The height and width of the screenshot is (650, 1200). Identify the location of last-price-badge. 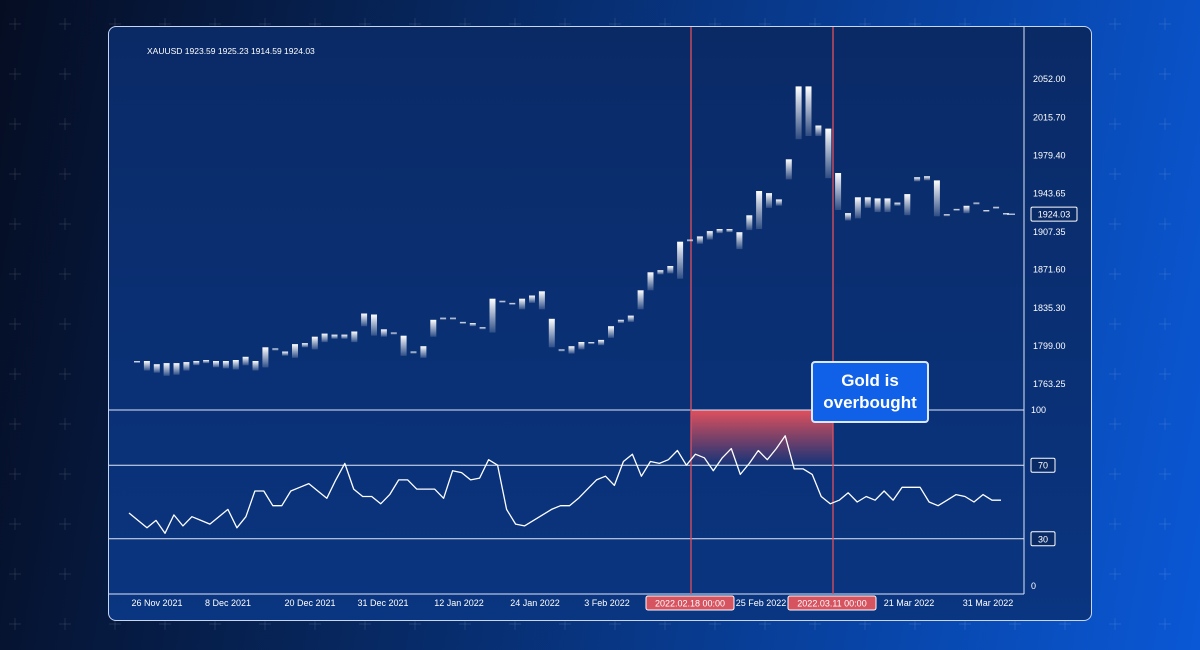
(1054, 214).